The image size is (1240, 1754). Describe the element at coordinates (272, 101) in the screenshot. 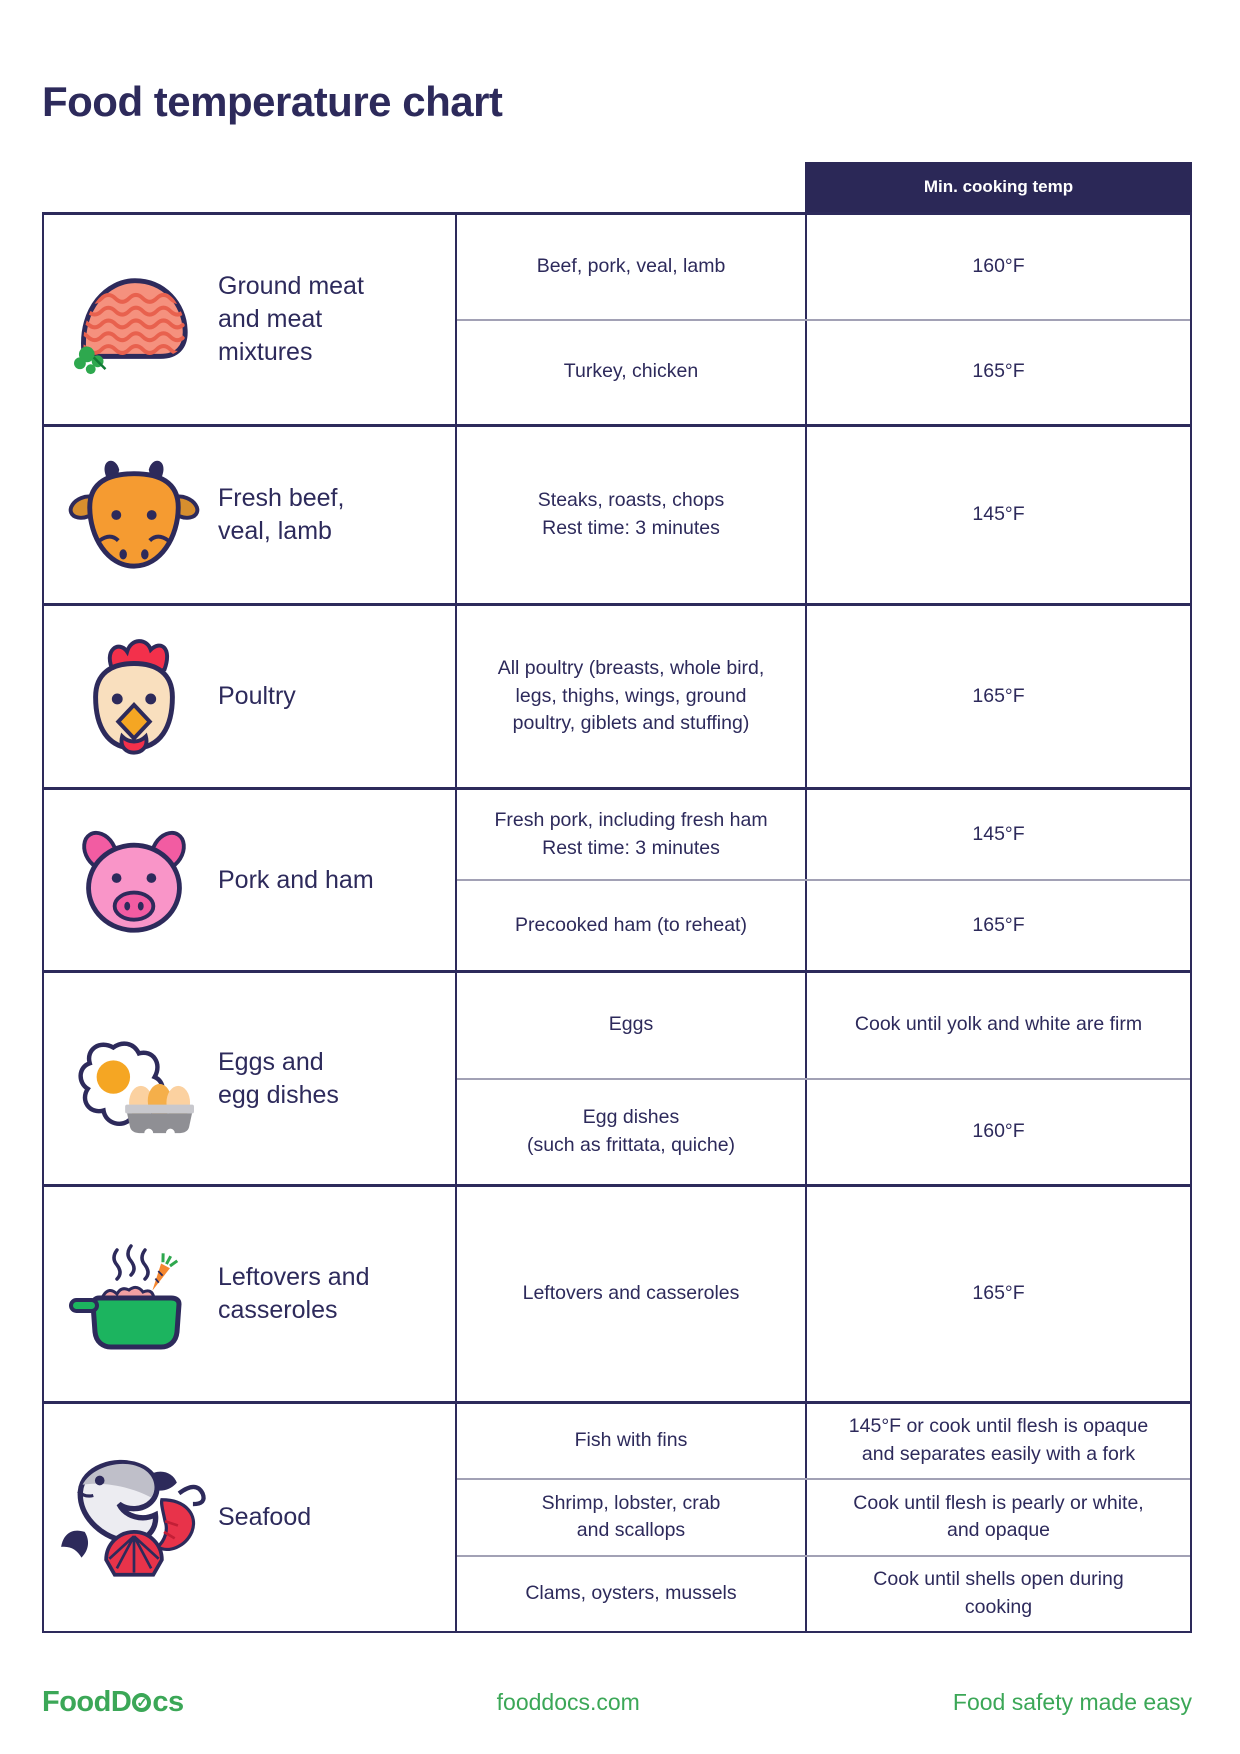

I see `page-title: Food temperature chart` at that location.